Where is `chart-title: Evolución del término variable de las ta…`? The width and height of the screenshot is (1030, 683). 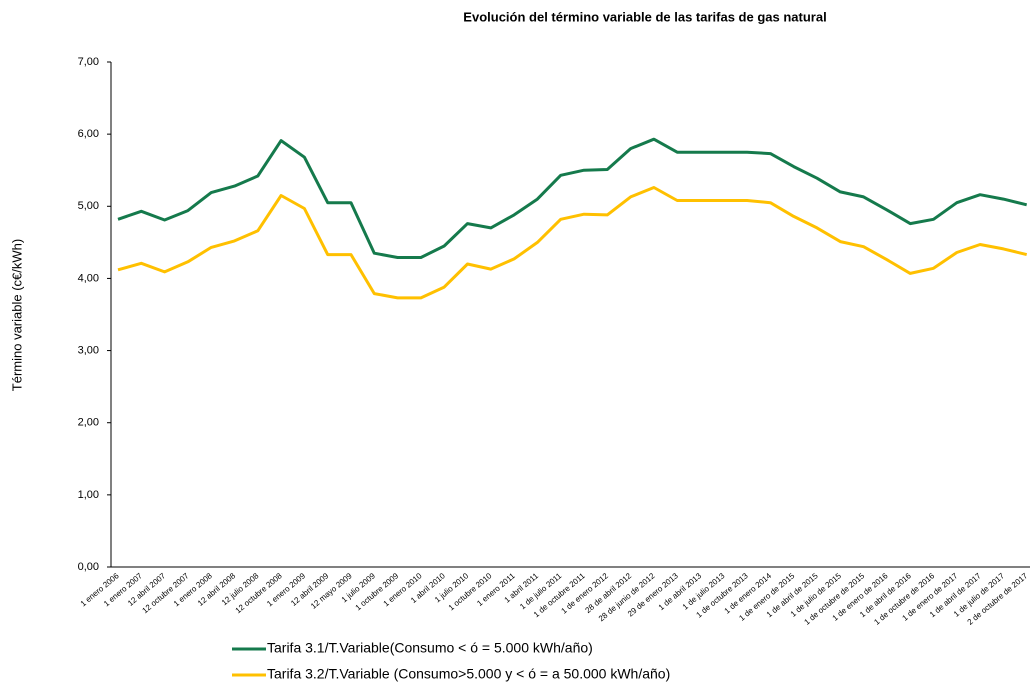 chart-title: Evolución del término variable de las ta… is located at coordinates (644, 16).